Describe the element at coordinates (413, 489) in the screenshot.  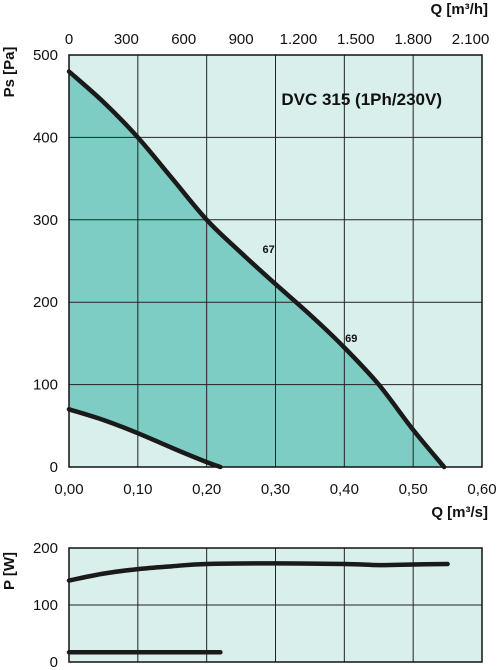
I see `x-tick-label: 0,50` at that location.